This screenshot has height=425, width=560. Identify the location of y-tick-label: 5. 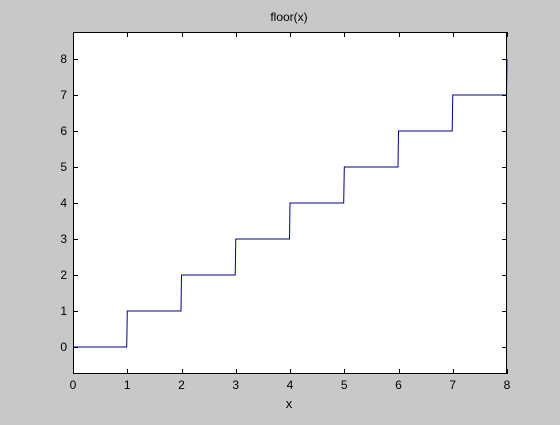
(63, 167).